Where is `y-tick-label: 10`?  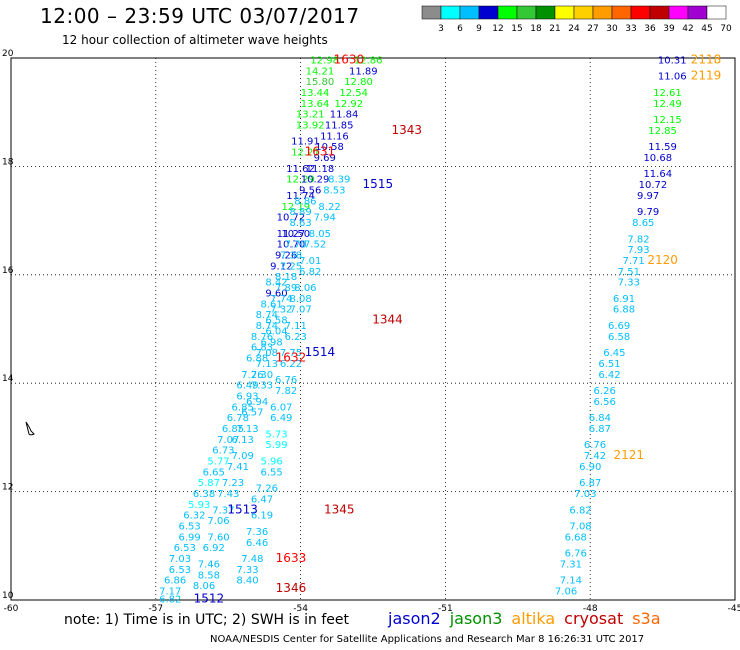 y-tick-label: 10 is located at coordinates (8, 596).